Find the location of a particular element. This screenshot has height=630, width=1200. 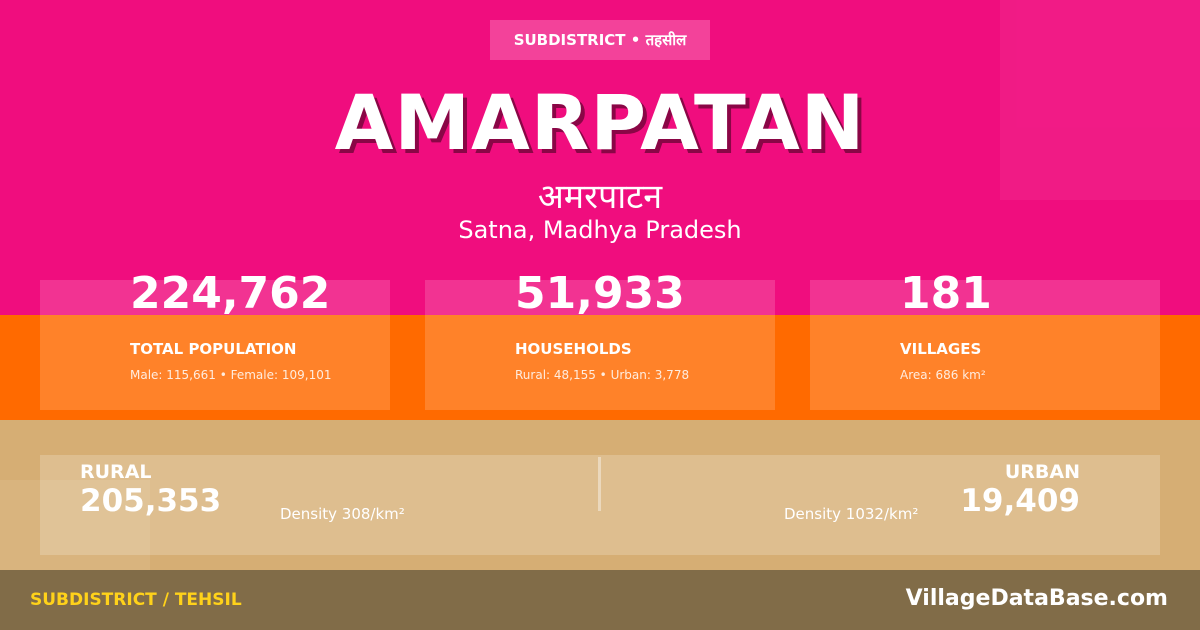

header-band is located at coordinates (1100, 100).